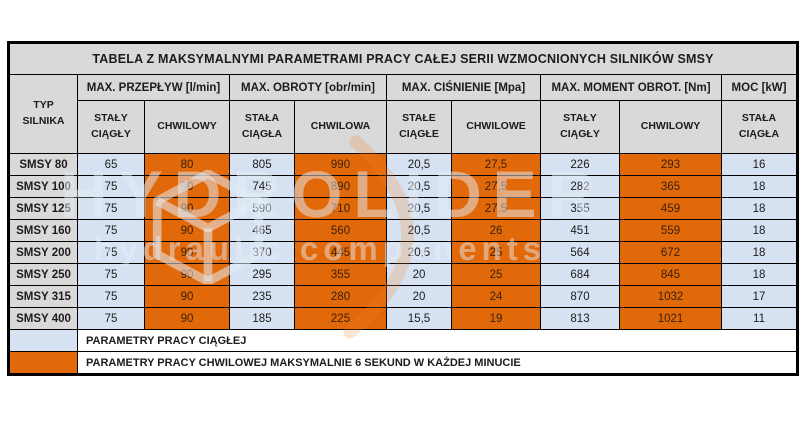 The width and height of the screenshot is (800, 422). What do you see at coordinates (340, 318) in the screenshot?
I see `value-cell-momentary: 225` at bounding box center [340, 318].